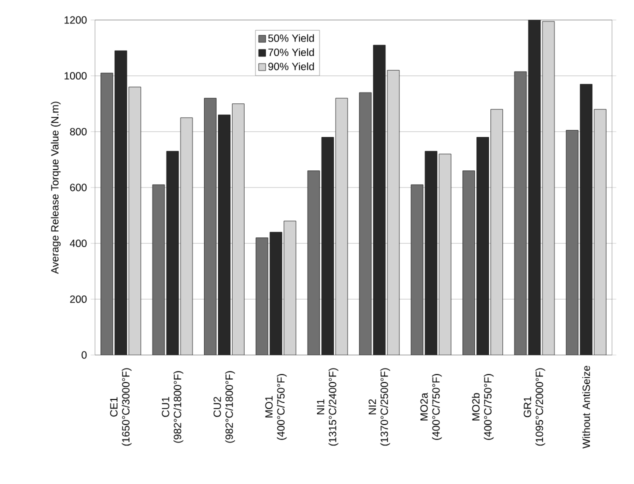 The height and width of the screenshot is (484, 634). What do you see at coordinates (78, 299) in the screenshot?
I see `y-tick-label: 200` at bounding box center [78, 299].